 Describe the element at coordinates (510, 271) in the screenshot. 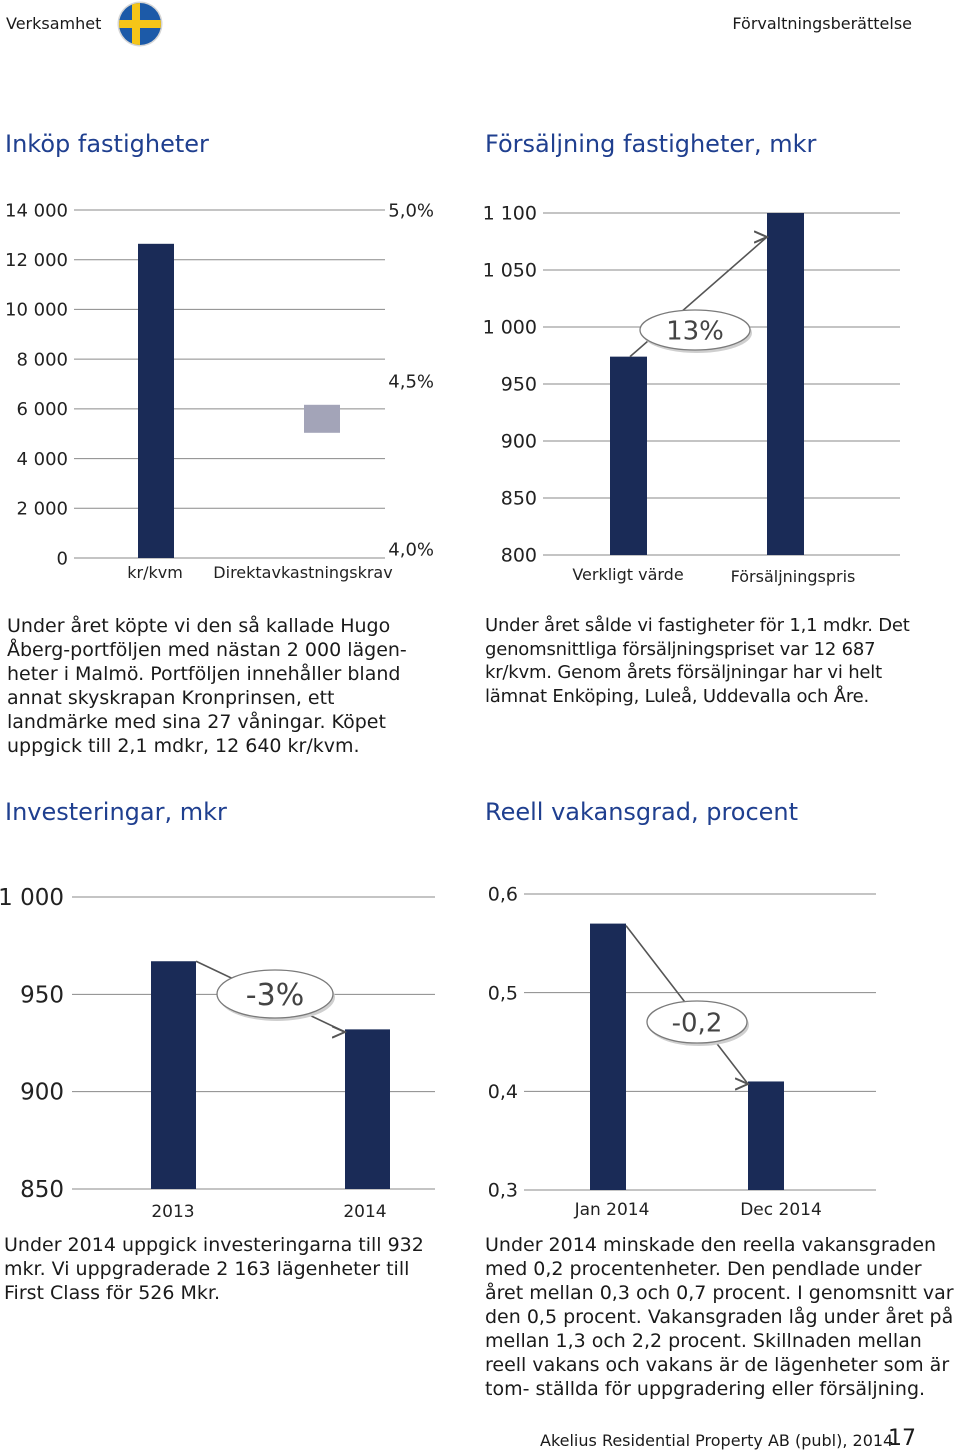

I see `forsaljning-ytick-label: 1 050` at that location.